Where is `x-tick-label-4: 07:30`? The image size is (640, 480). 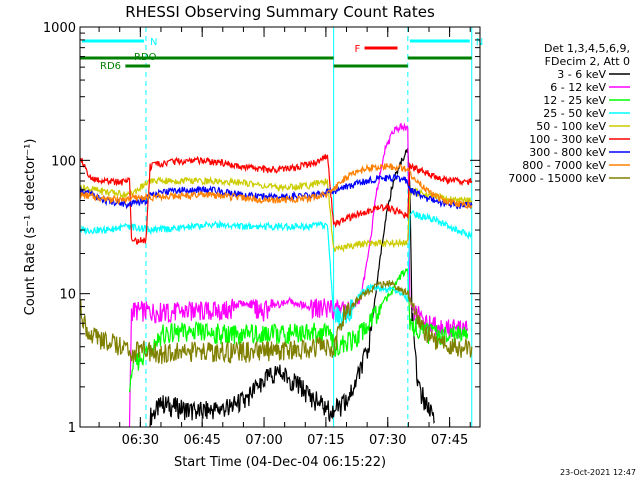
x-tick-label-4: 07:30 is located at coordinates (387, 440).